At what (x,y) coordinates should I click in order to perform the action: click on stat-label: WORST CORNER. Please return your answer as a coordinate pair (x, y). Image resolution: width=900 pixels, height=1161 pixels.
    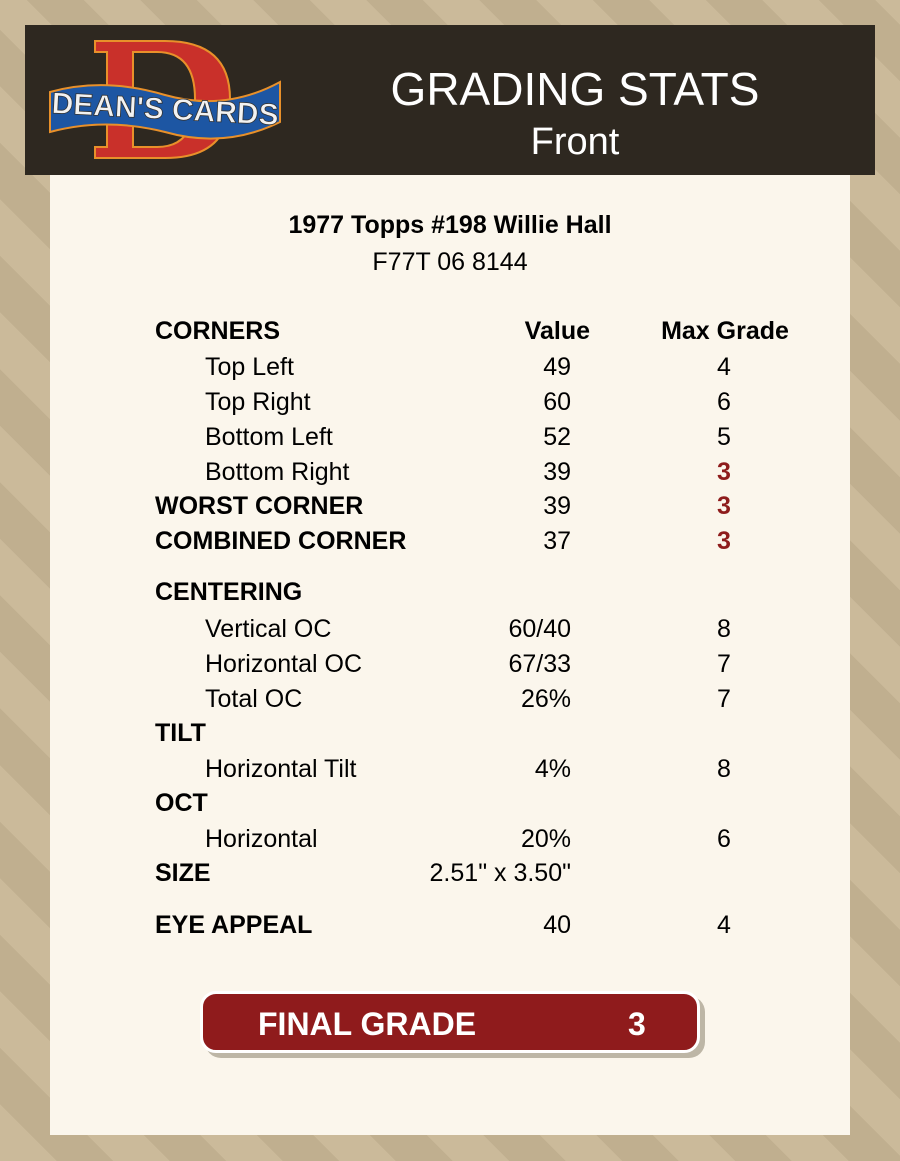
    Looking at the image, I should click on (259, 506).